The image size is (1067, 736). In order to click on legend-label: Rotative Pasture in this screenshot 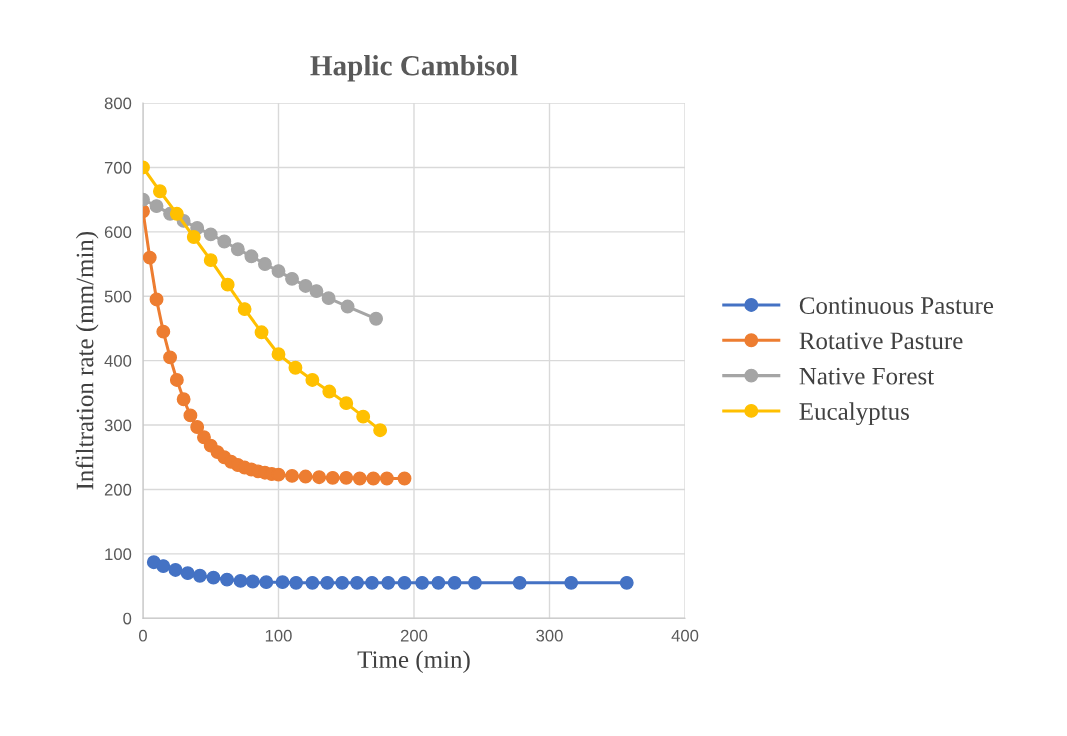, I will do `click(881, 341)`.